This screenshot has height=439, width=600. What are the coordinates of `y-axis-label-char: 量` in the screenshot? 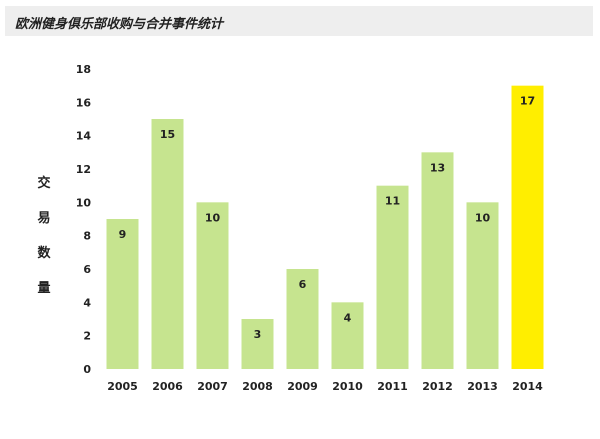 It's located at (44, 288).